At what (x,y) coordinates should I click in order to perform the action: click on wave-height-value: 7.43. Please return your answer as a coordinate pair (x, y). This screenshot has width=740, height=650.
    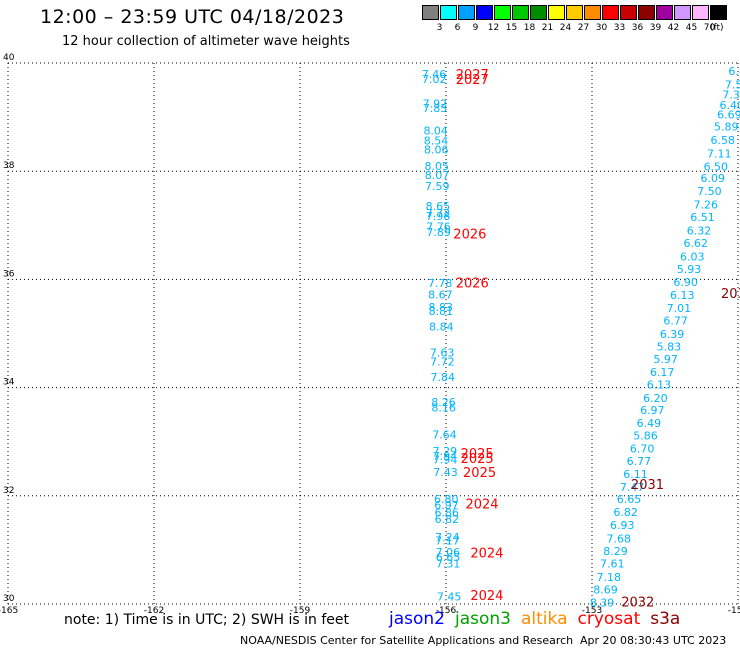
    Looking at the image, I should click on (445, 472).